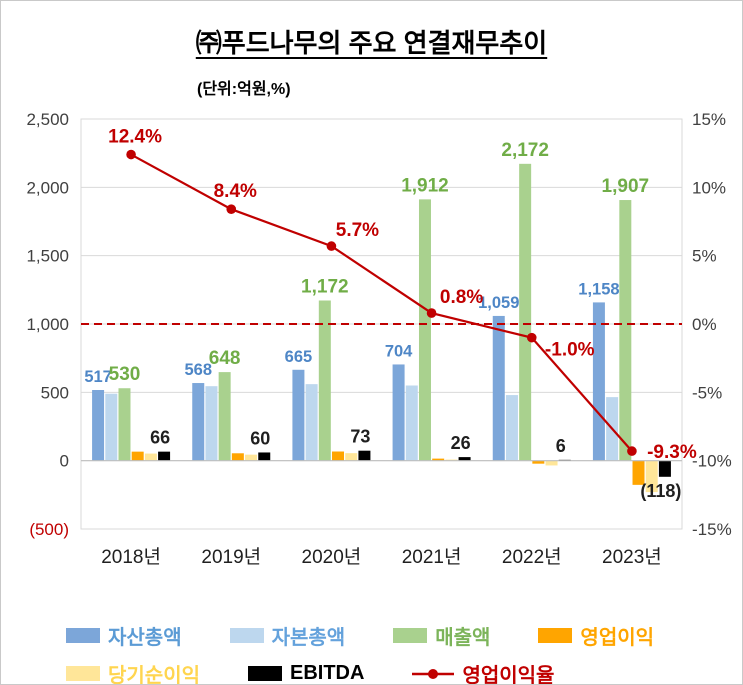  I want to click on data-label: 648, so click(225, 358).